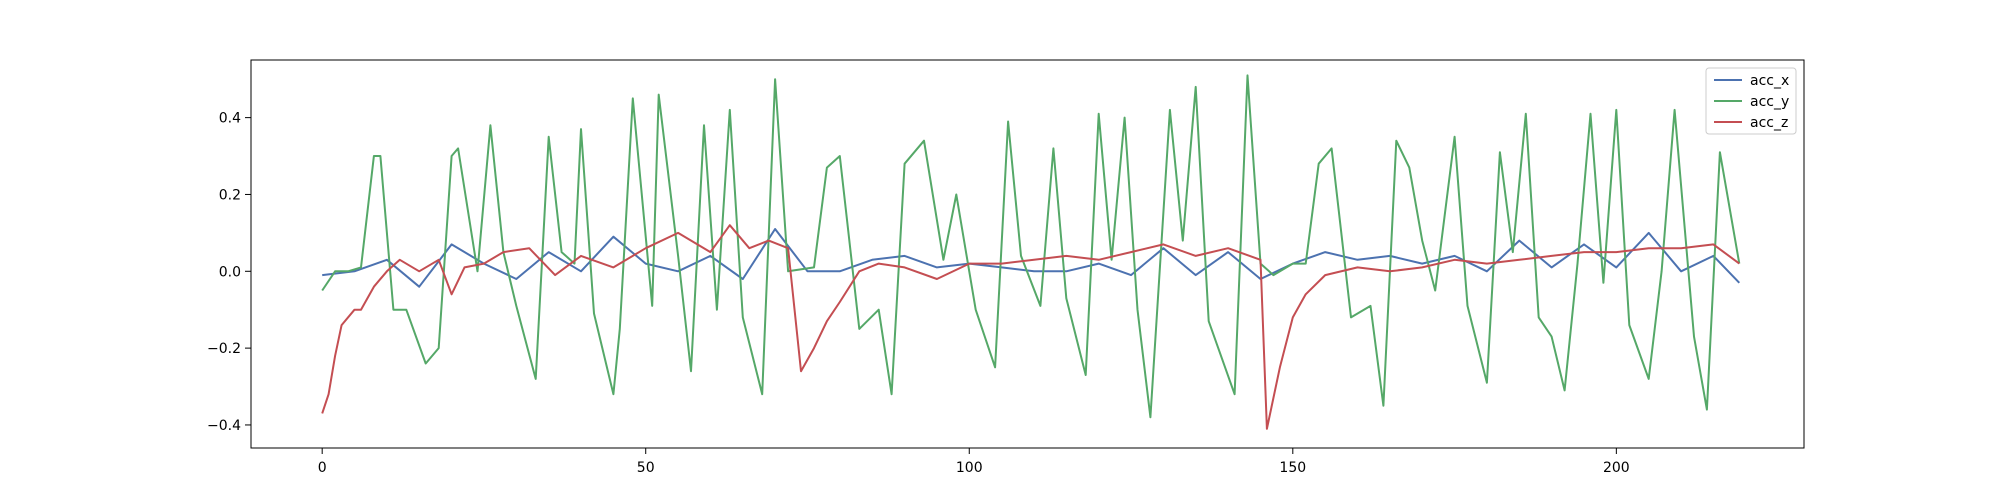  Describe the element at coordinates (1616, 468) in the screenshot. I see `x-tick-label: 200` at that location.